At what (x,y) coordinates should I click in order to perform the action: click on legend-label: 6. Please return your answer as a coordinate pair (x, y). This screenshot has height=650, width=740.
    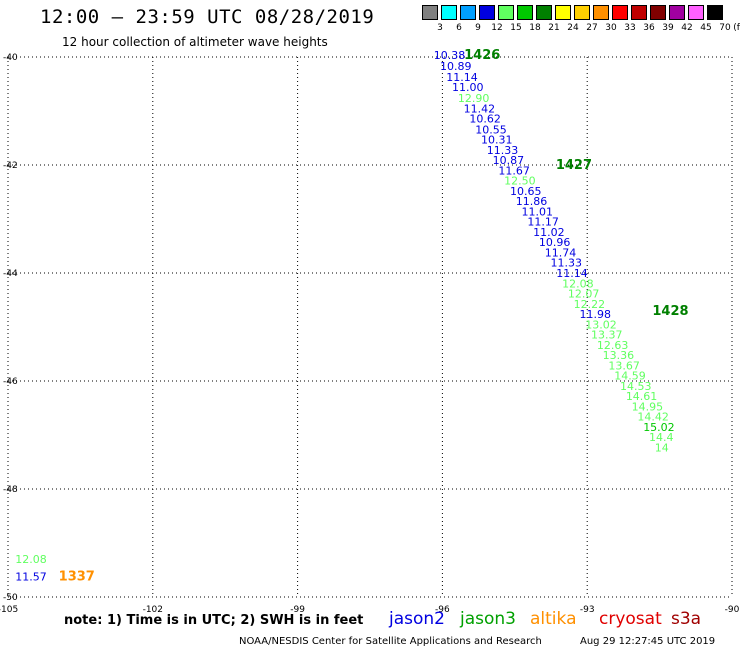
    Looking at the image, I should click on (459, 28).